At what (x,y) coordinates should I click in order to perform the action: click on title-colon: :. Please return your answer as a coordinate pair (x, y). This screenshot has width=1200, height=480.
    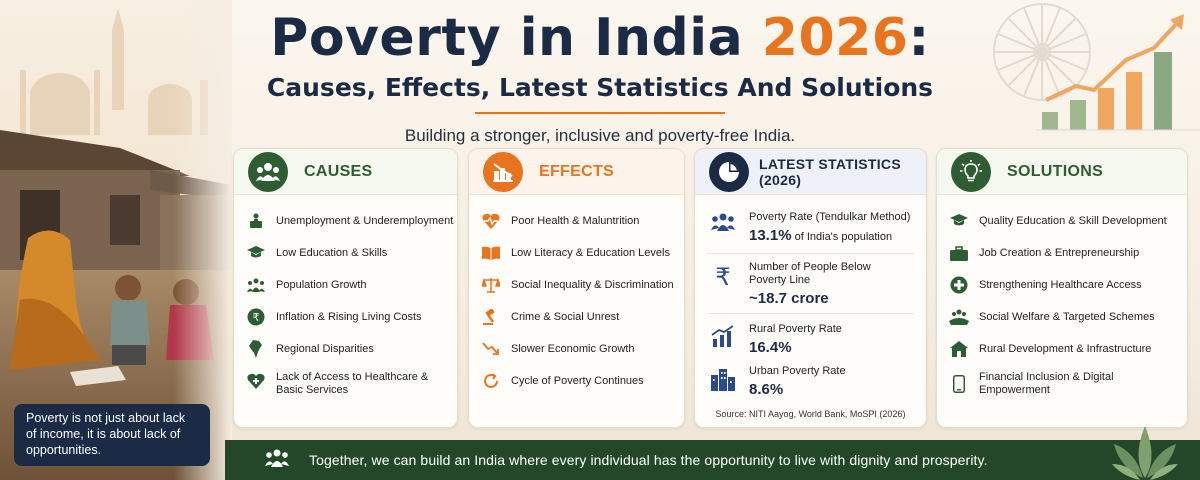
    Looking at the image, I should click on (919, 38).